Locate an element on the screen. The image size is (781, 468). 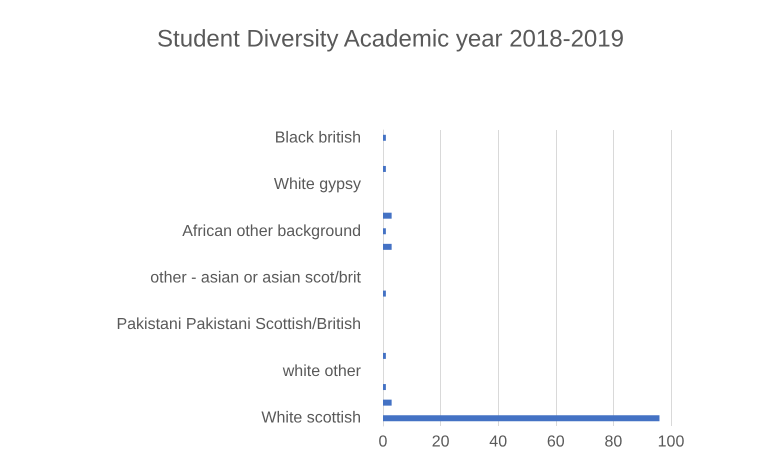
y-tick-label: White gypsy is located at coordinates (317, 185).